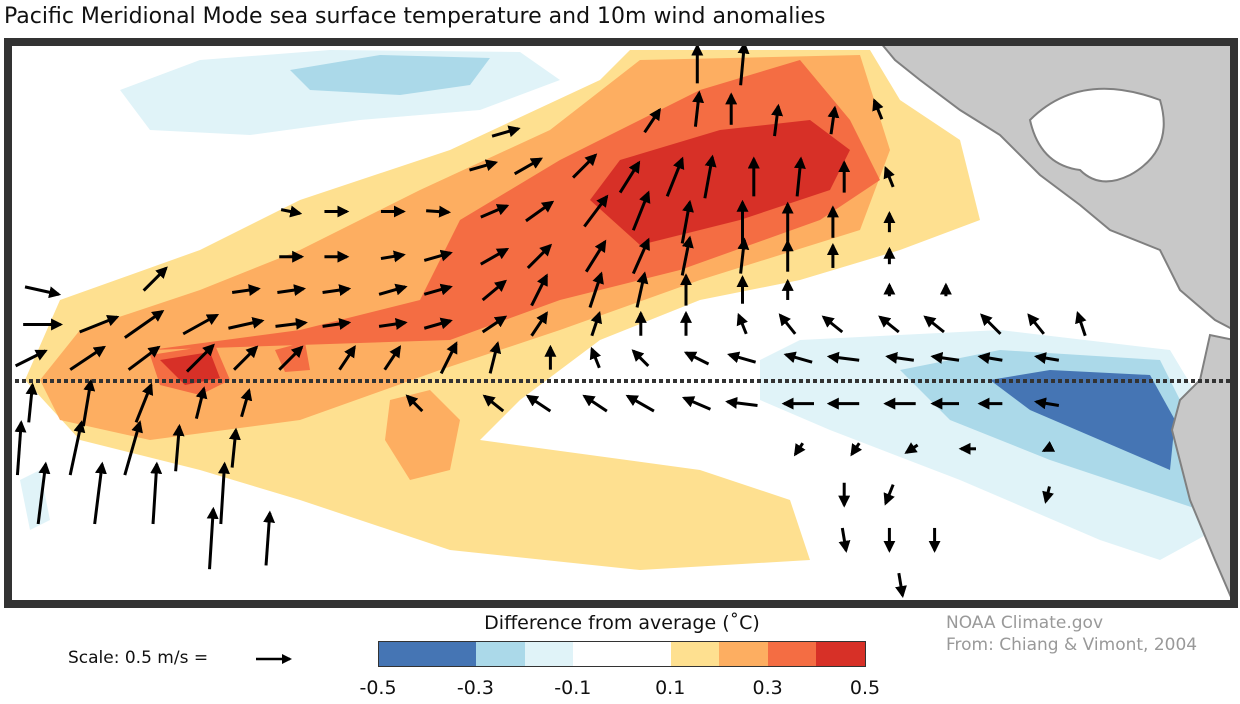  I want to click on legend-title: Difference from average (˚C), so click(622, 623).